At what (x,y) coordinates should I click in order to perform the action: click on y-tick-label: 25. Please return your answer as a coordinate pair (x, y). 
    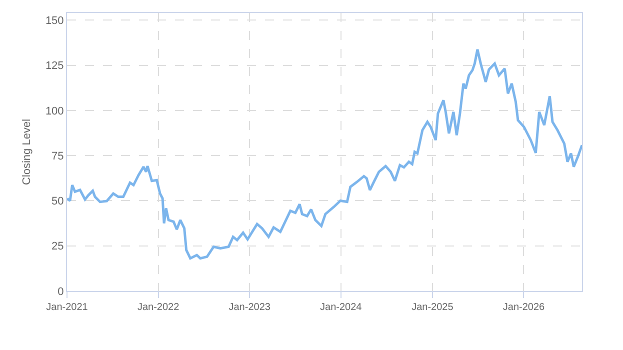
    Looking at the image, I should click on (58, 246).